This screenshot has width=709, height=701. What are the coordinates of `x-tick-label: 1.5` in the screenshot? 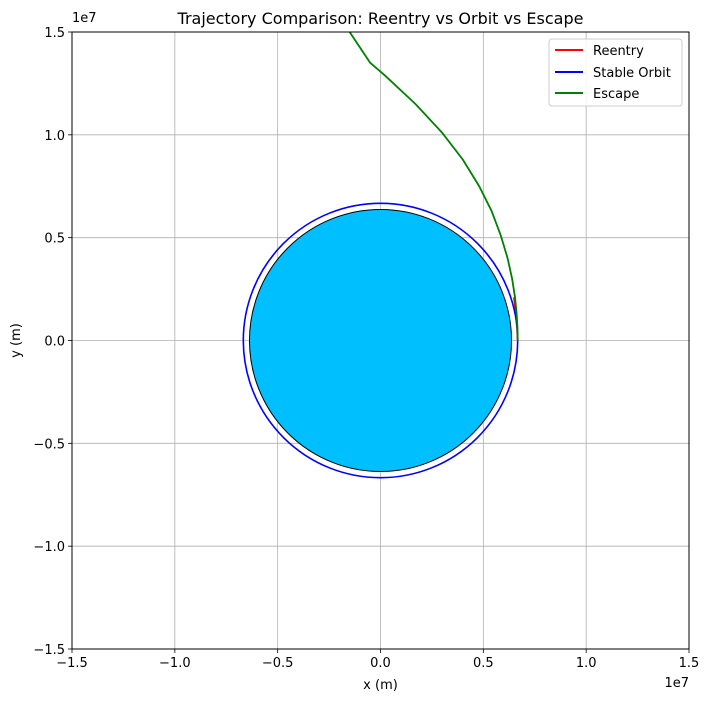 It's located at (689, 663).